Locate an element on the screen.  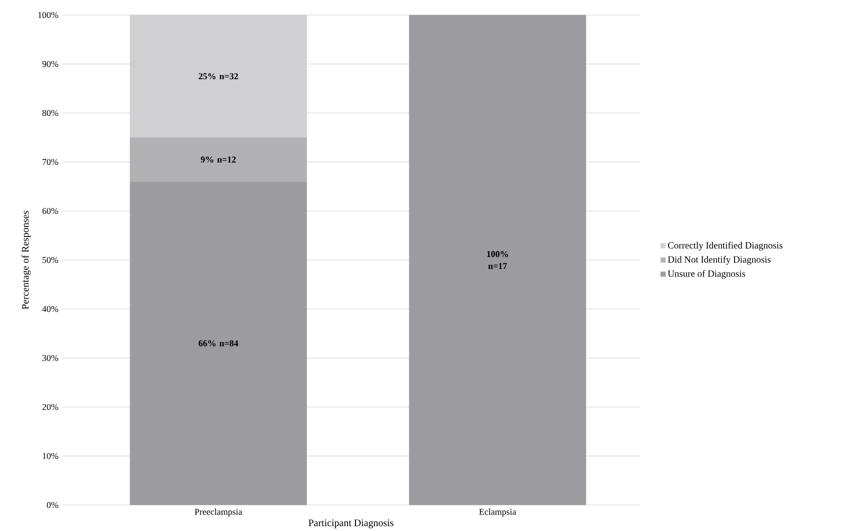
legend-label: Did Not Identify Diagnosis is located at coordinates (719, 260).